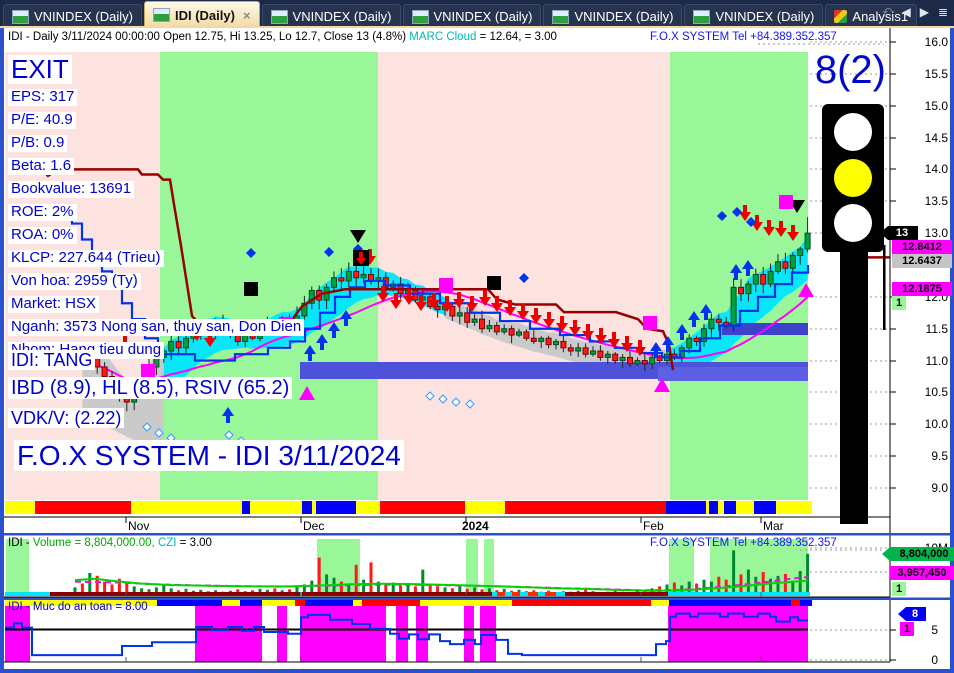 The image size is (954, 673). I want to click on price-tag: 12.1875, so click(922, 289).